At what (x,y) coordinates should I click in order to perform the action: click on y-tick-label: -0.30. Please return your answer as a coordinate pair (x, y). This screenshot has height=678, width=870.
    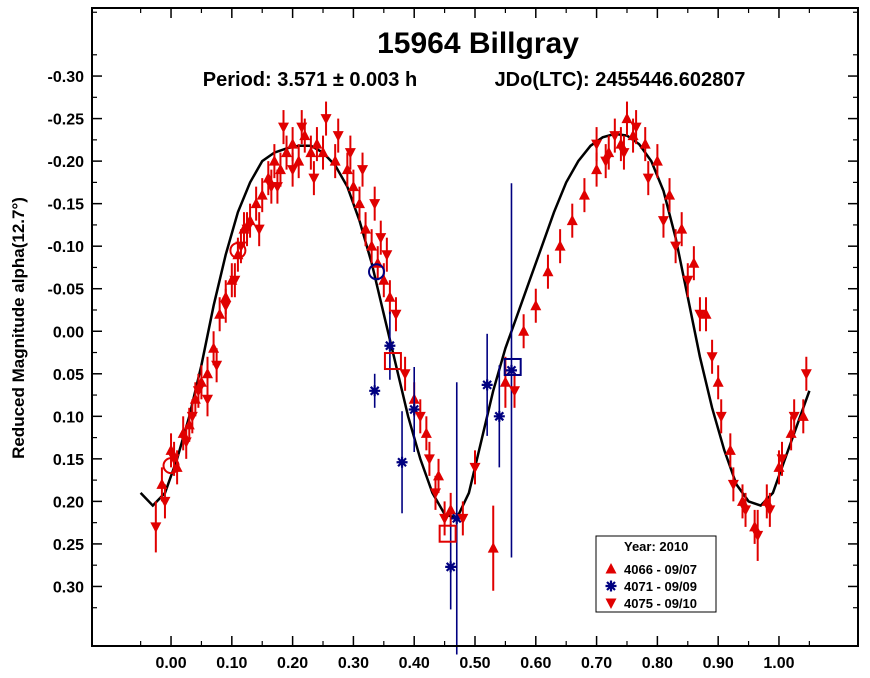
    Looking at the image, I should click on (66, 77).